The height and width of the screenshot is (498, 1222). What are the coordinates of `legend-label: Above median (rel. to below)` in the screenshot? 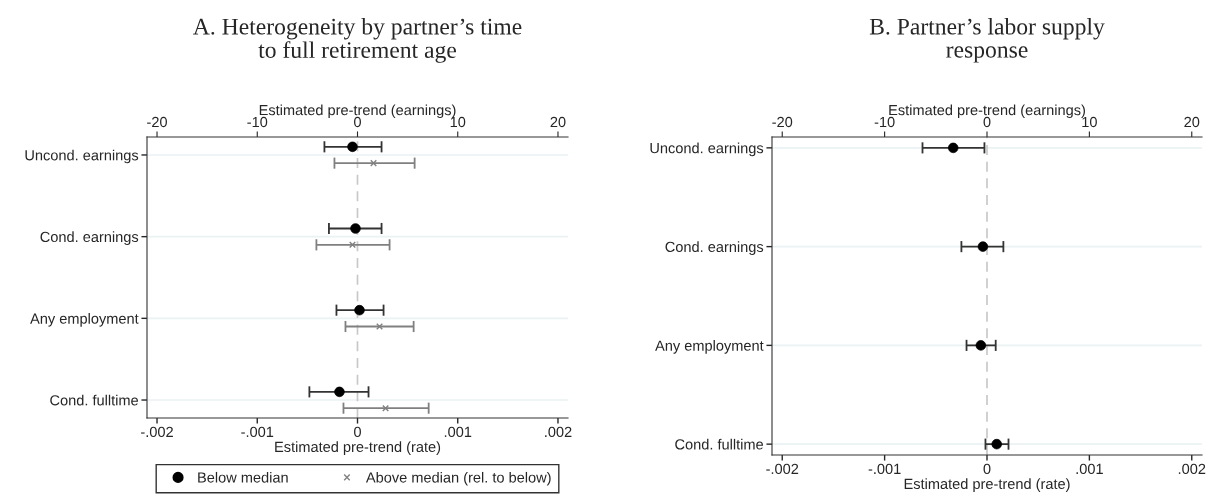 It's located at (458, 478).